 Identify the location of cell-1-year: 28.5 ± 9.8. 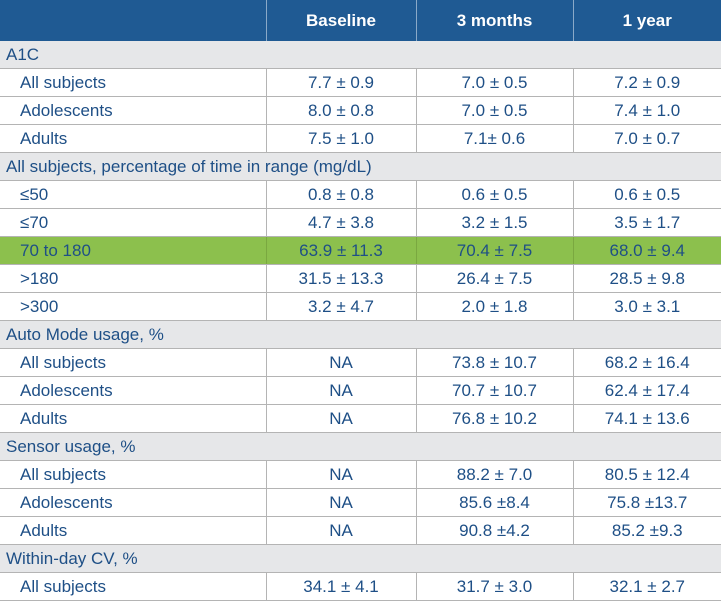
(647, 278).